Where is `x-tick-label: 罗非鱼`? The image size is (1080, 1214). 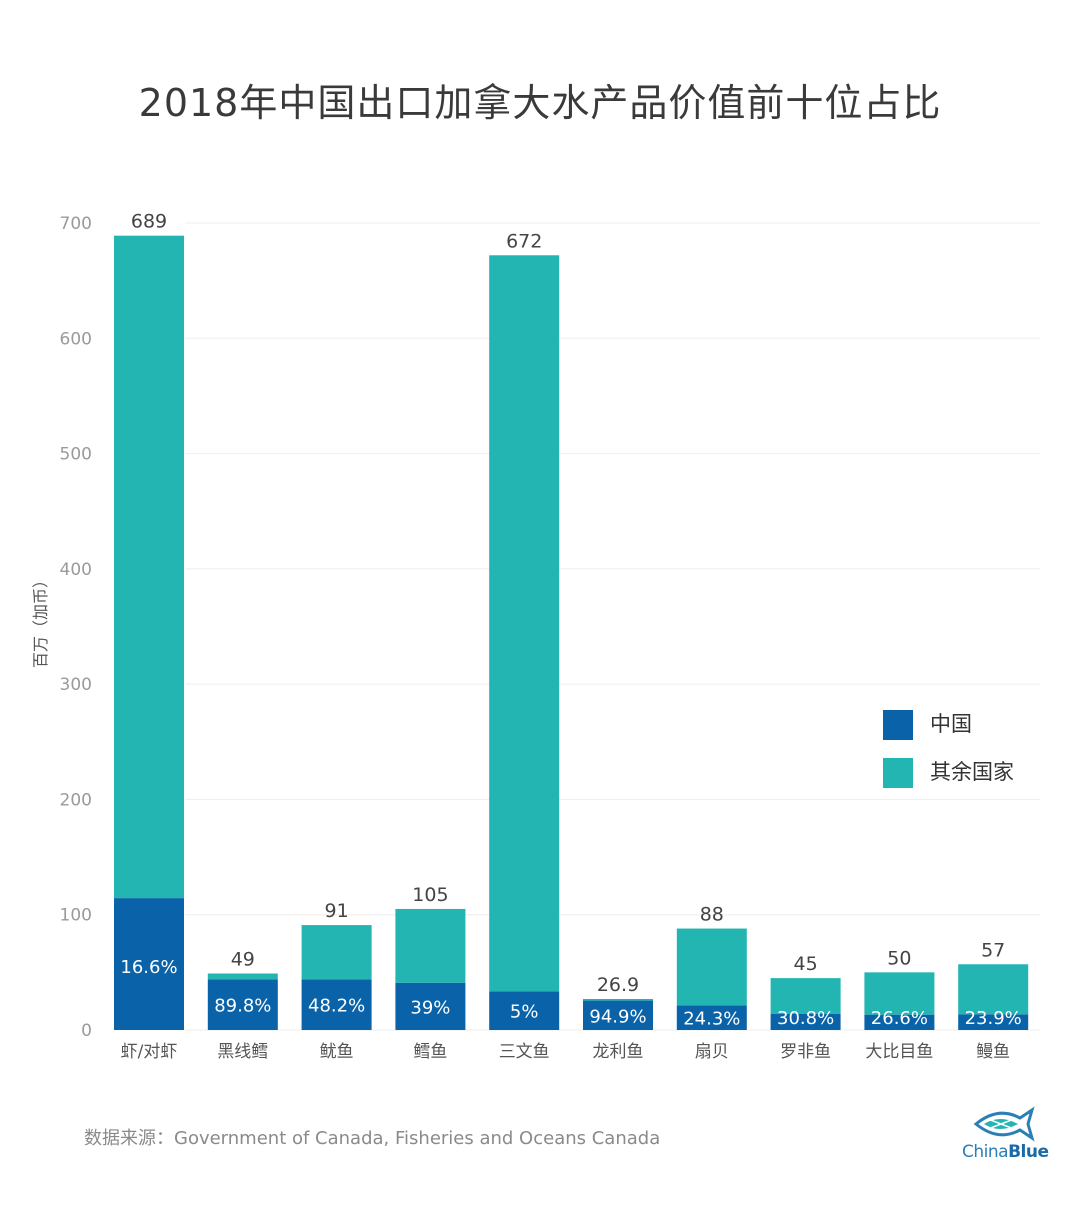
x-tick-label: 罗非鱼 is located at coordinates (805, 1052).